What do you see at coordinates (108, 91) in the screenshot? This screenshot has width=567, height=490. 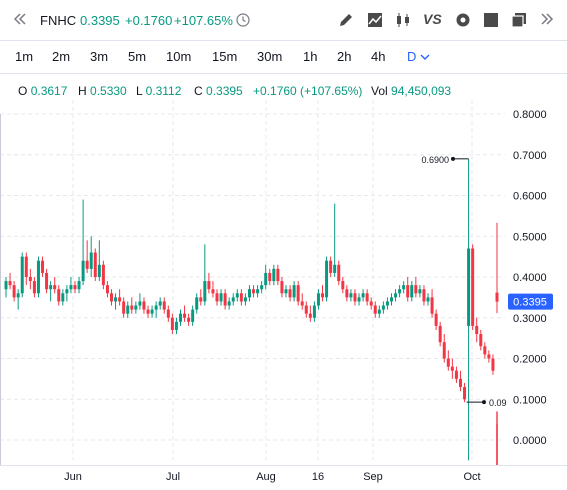 I see `high-value: 0.5330` at bounding box center [108, 91].